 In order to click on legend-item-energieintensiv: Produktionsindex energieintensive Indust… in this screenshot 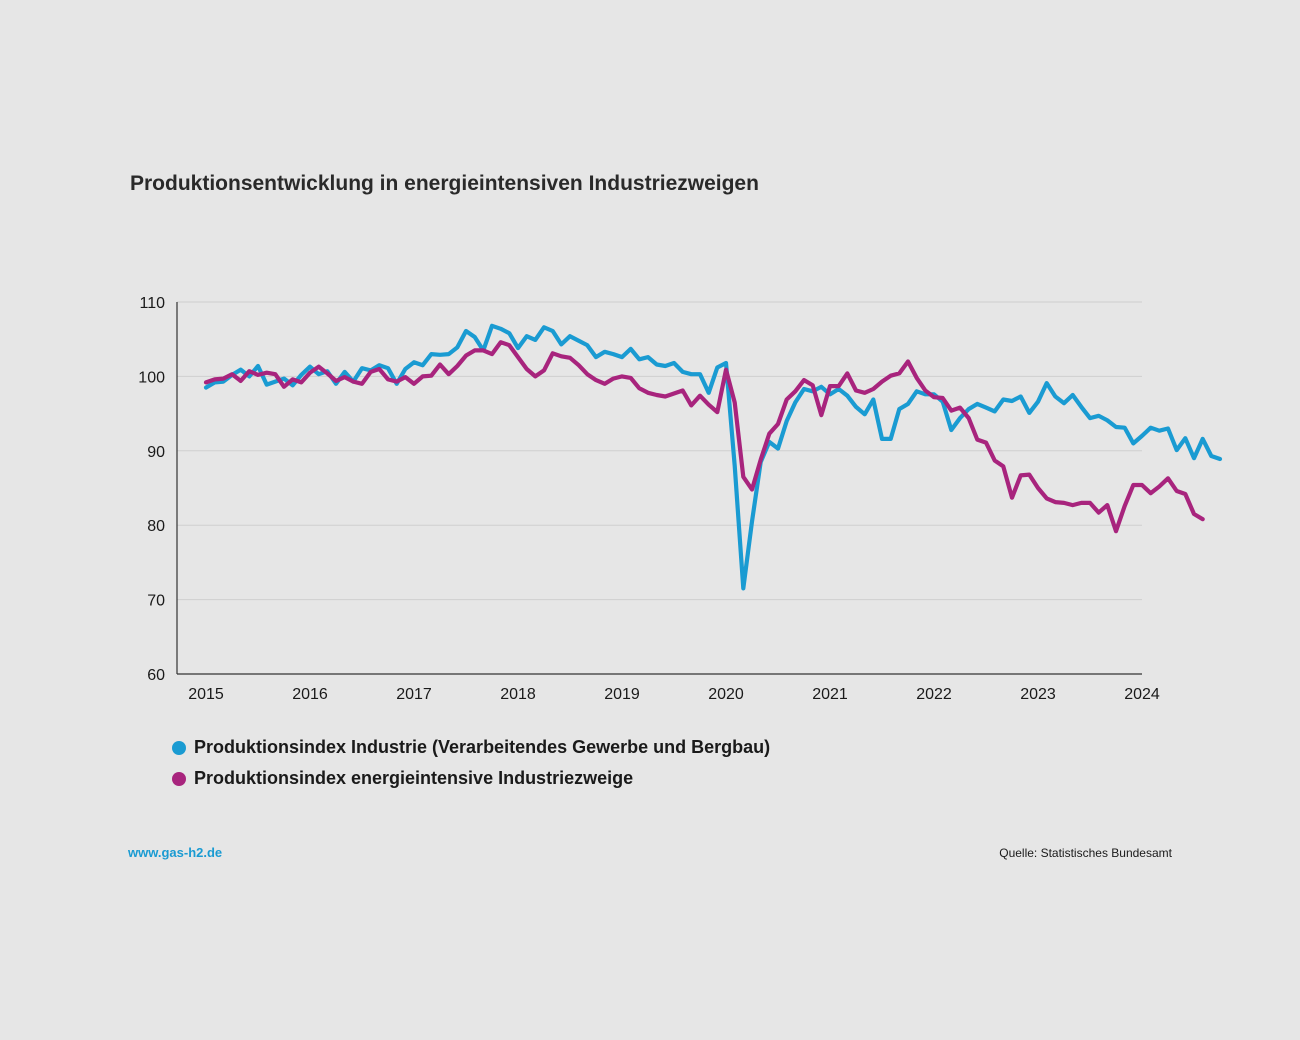, I will do `click(471, 778)`.